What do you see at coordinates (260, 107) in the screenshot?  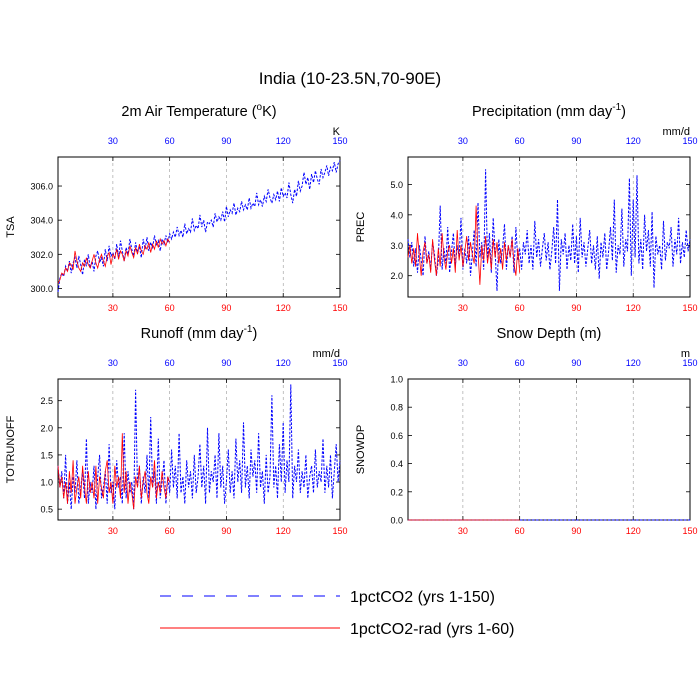 I see `panel-title-sup-tsa: o` at bounding box center [260, 107].